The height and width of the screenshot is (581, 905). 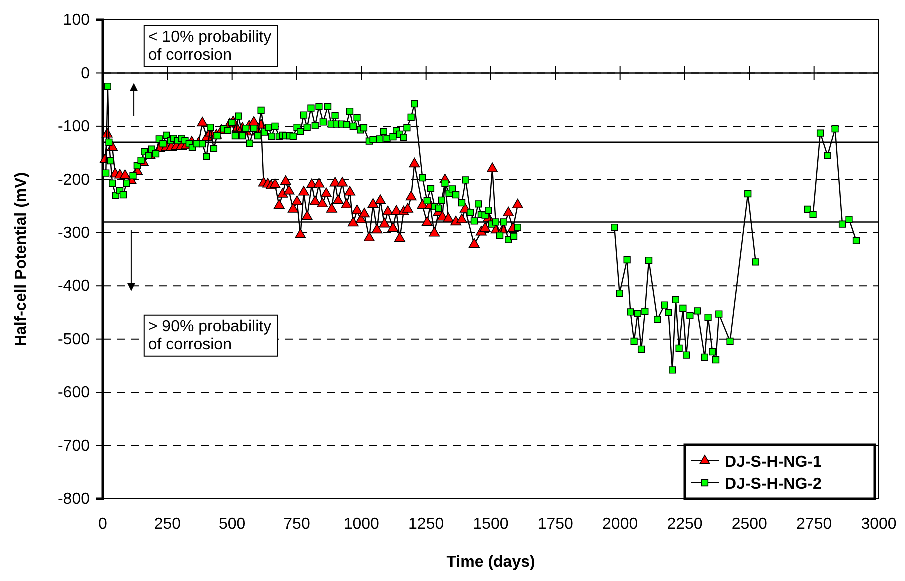 What do you see at coordinates (168, 524) in the screenshot?
I see `x-tick-label: 250` at bounding box center [168, 524].